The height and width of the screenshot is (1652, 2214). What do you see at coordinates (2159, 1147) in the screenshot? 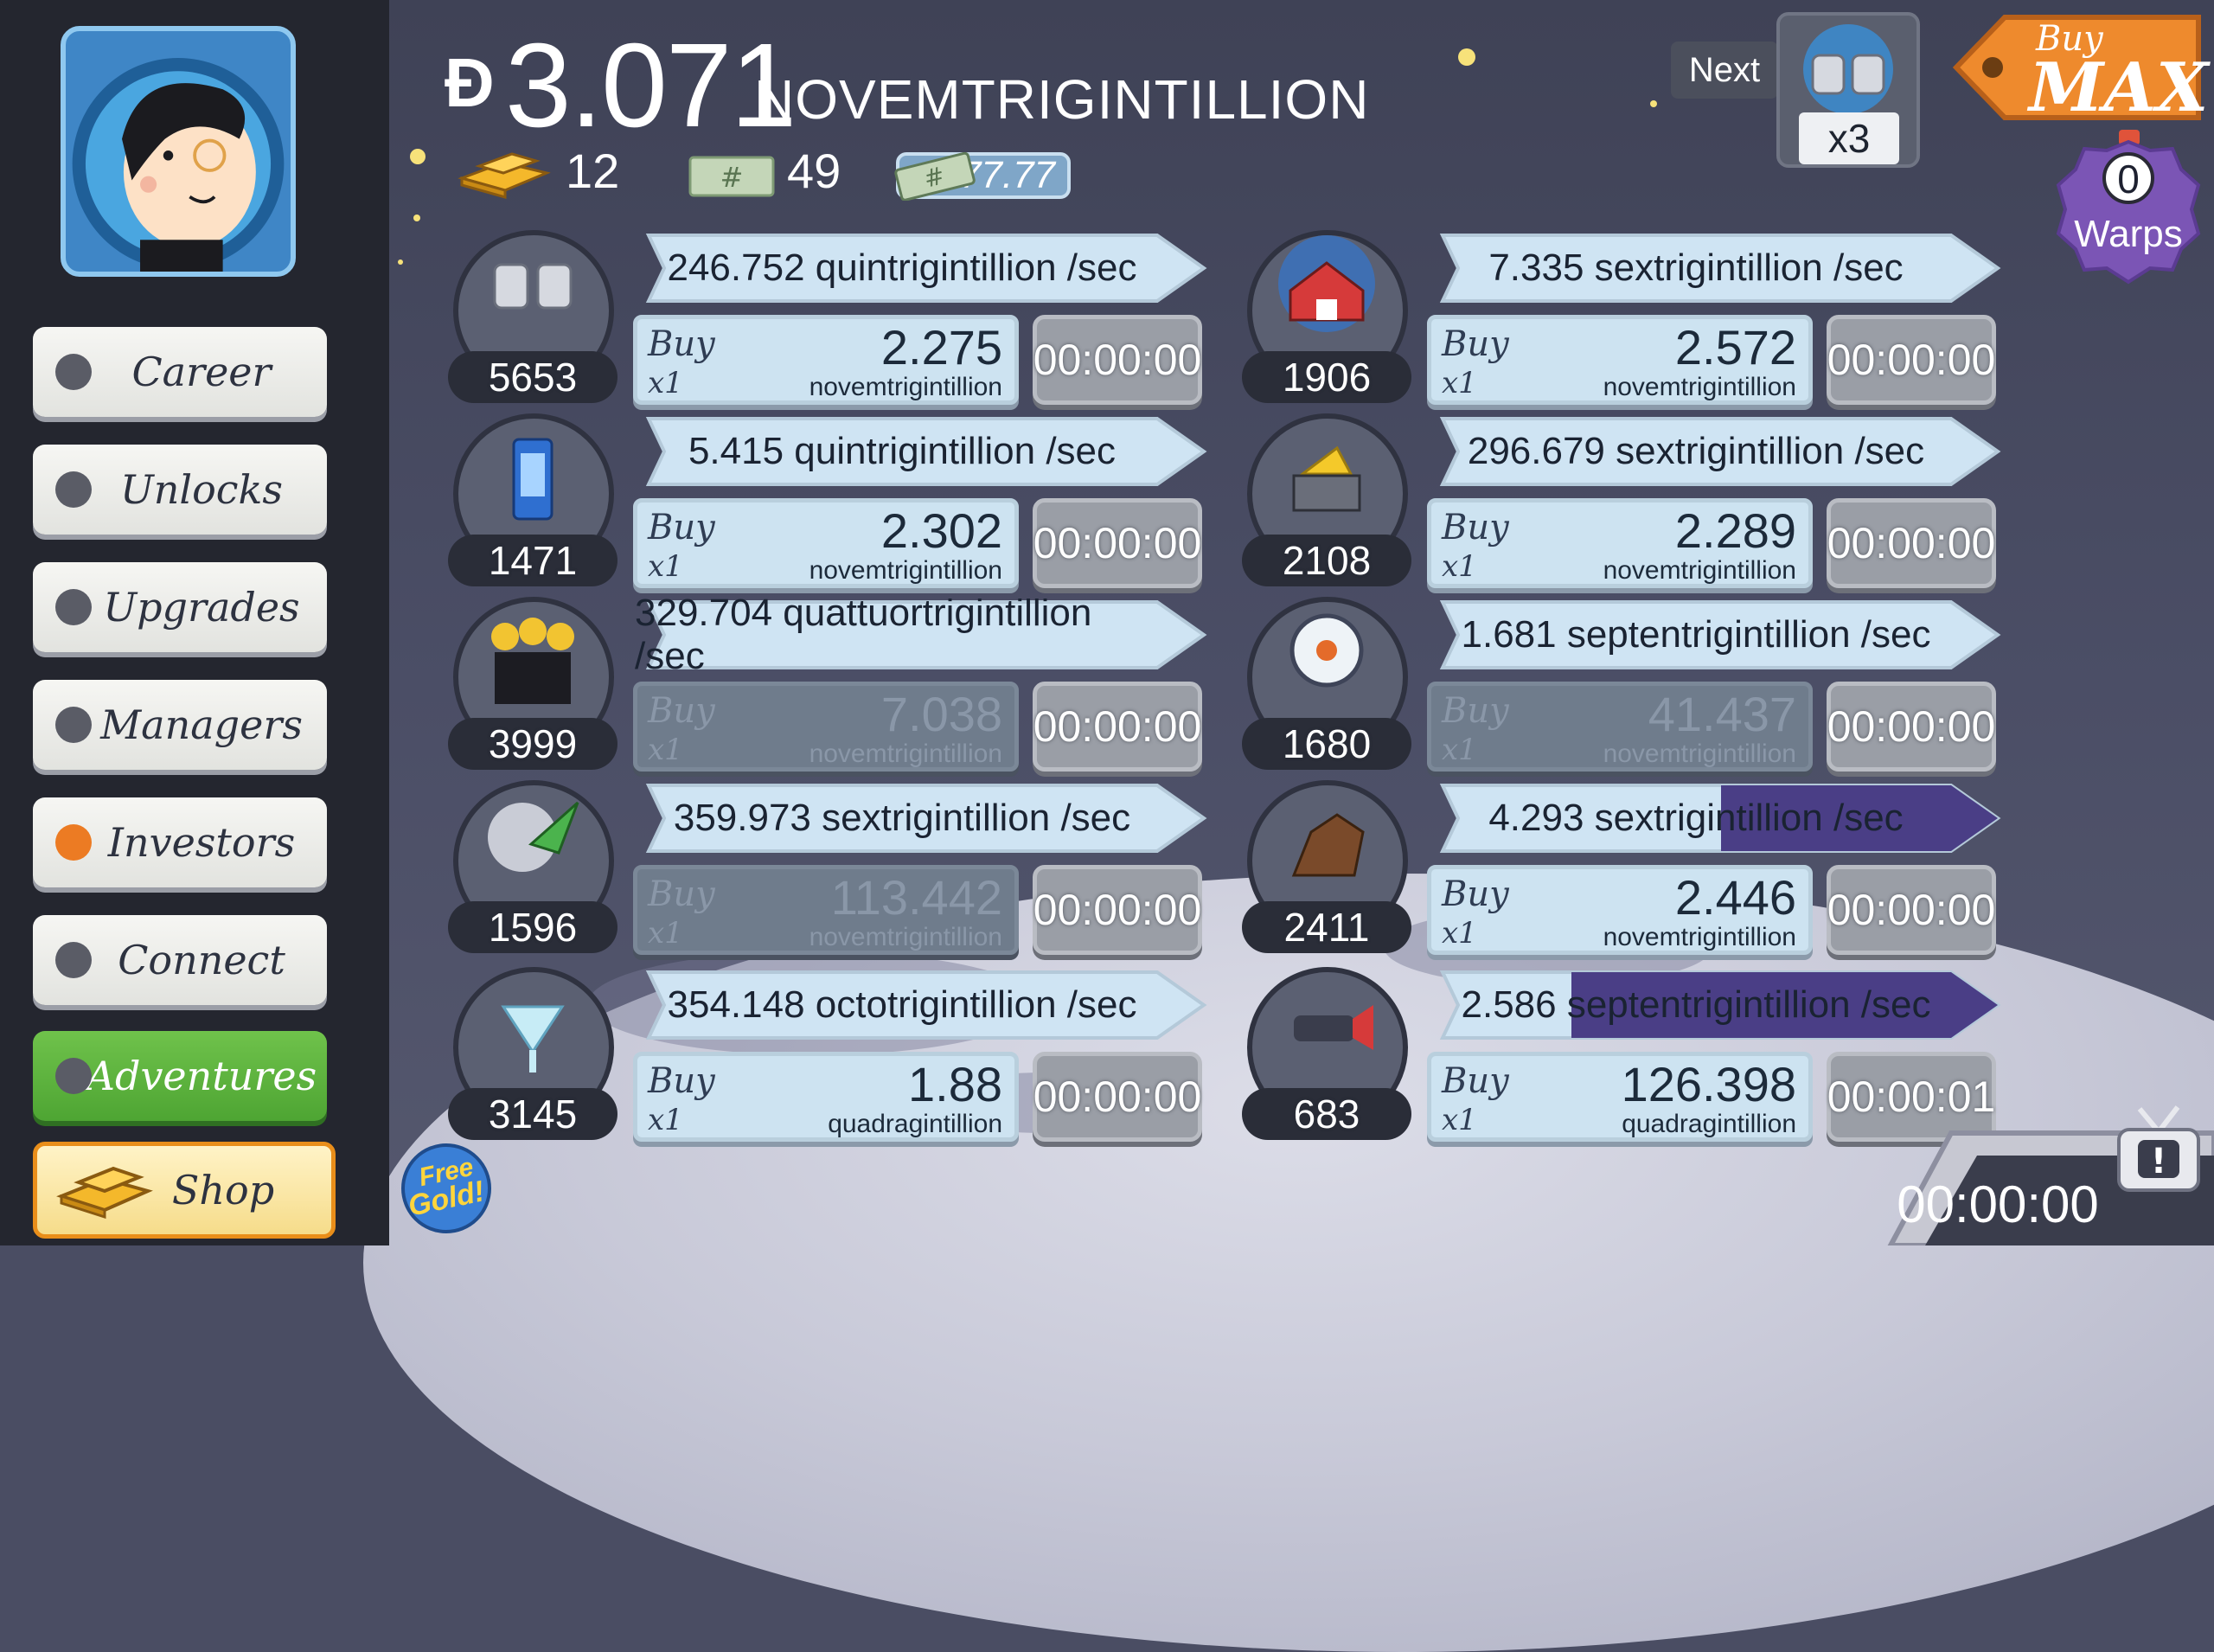
I see `tv-alert-icon: !` at bounding box center [2159, 1147].